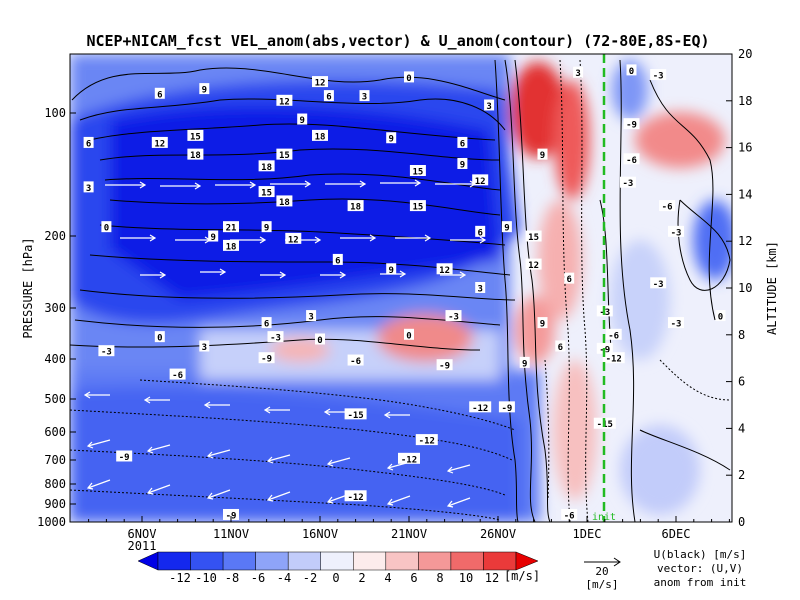 Image resolution: width=800 pixels, height=600 pixels. What do you see at coordinates (206, 578) in the screenshot?
I see `colorbar-tick-label: -10` at bounding box center [206, 578].